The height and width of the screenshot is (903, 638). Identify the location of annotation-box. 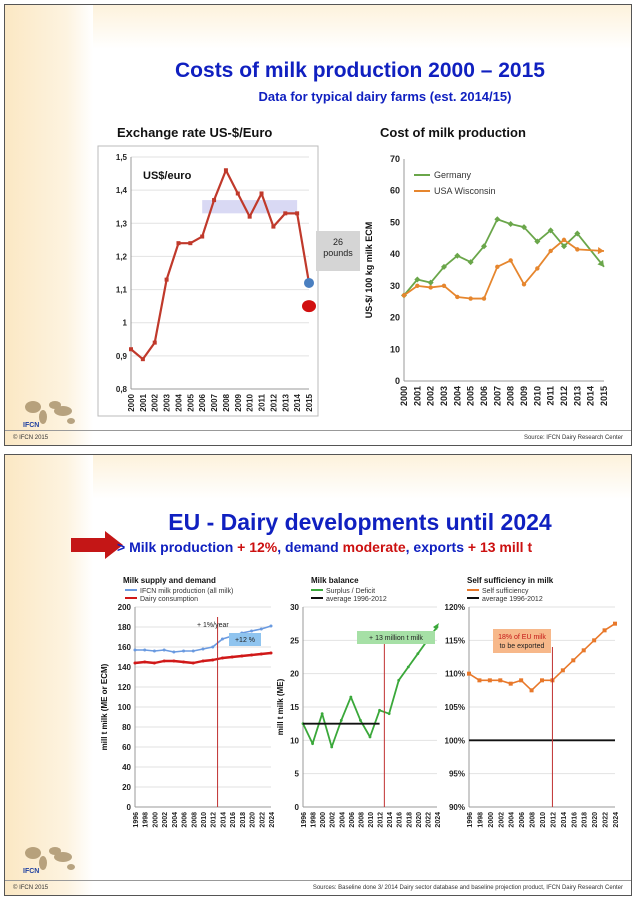
(245, 639).